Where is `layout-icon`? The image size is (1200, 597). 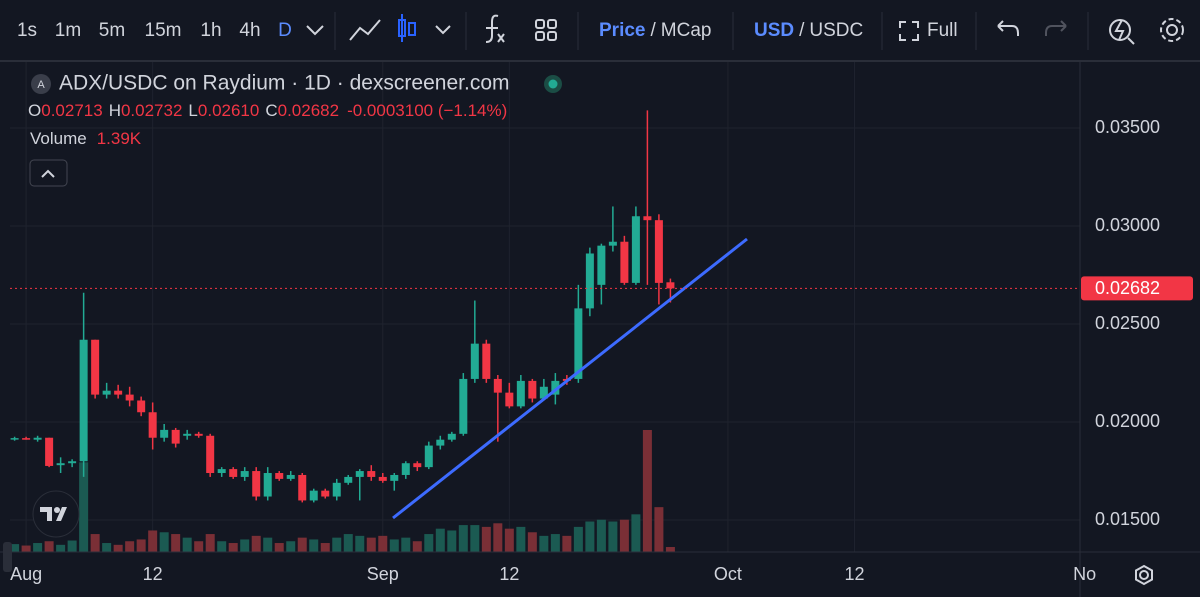
layout-icon is located at coordinates (546, 30).